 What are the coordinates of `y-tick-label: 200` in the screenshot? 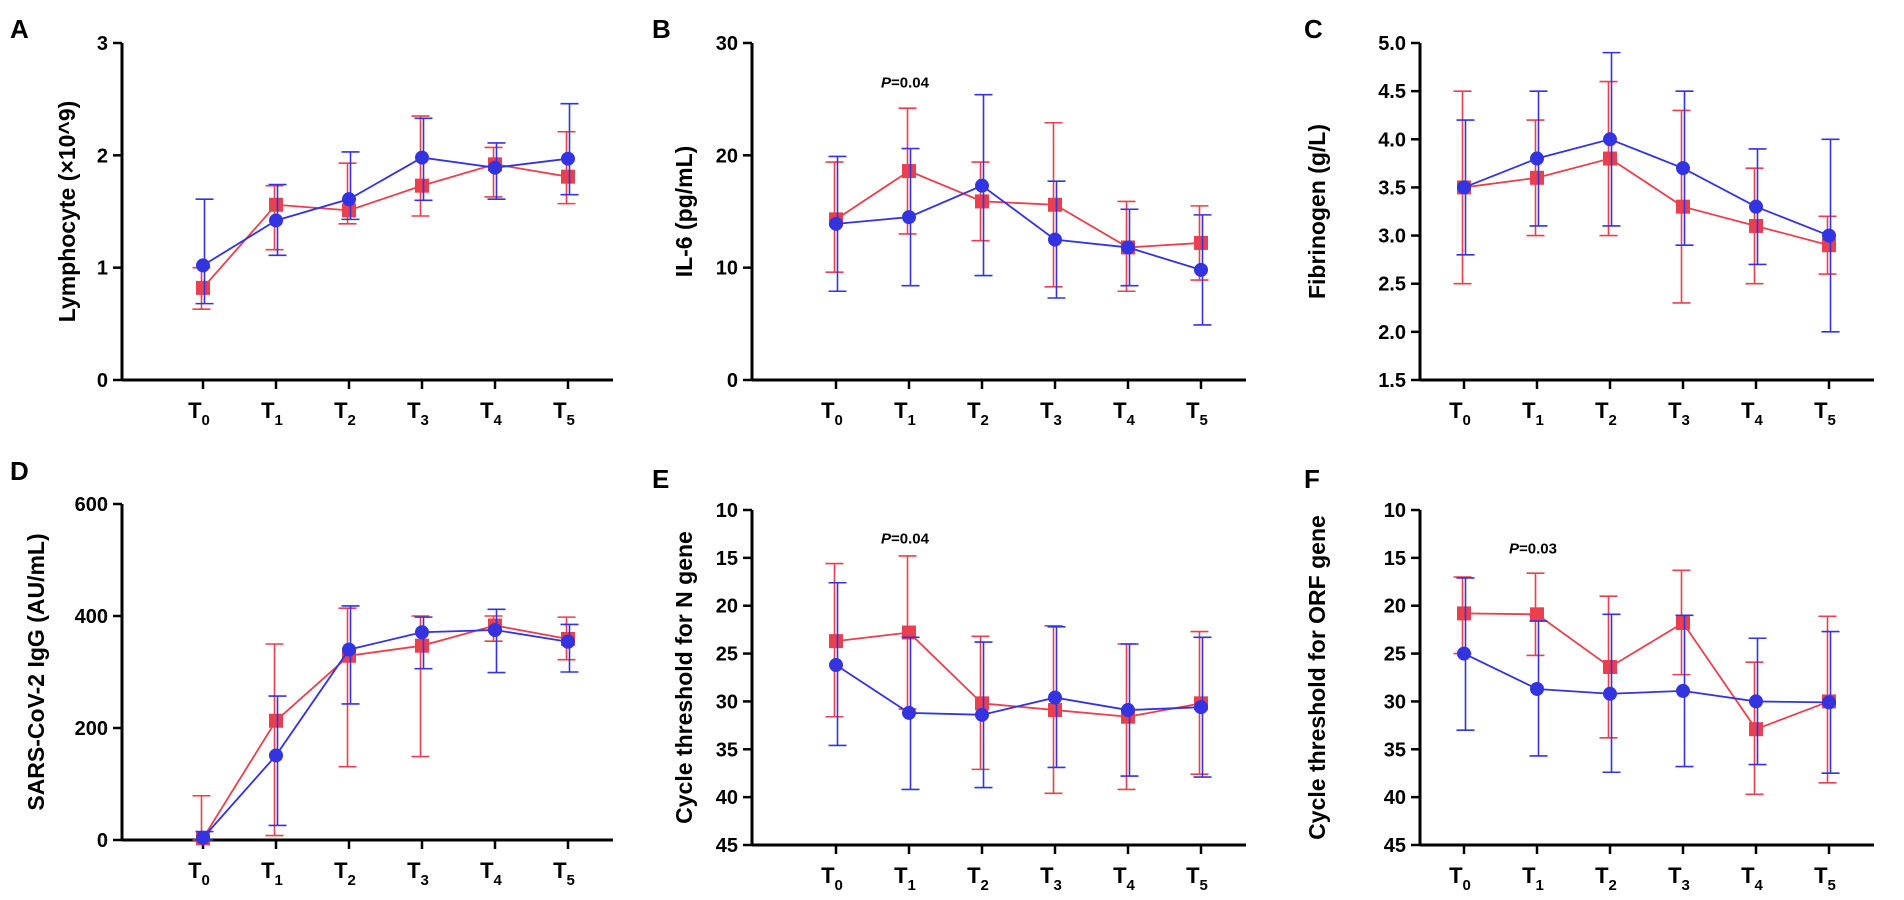 It's located at (91, 729).